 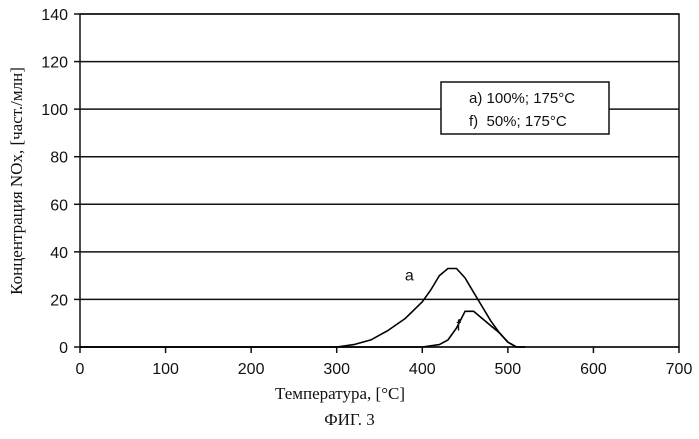 What do you see at coordinates (251, 369) in the screenshot?
I see `x-tick-label: 200` at bounding box center [251, 369].